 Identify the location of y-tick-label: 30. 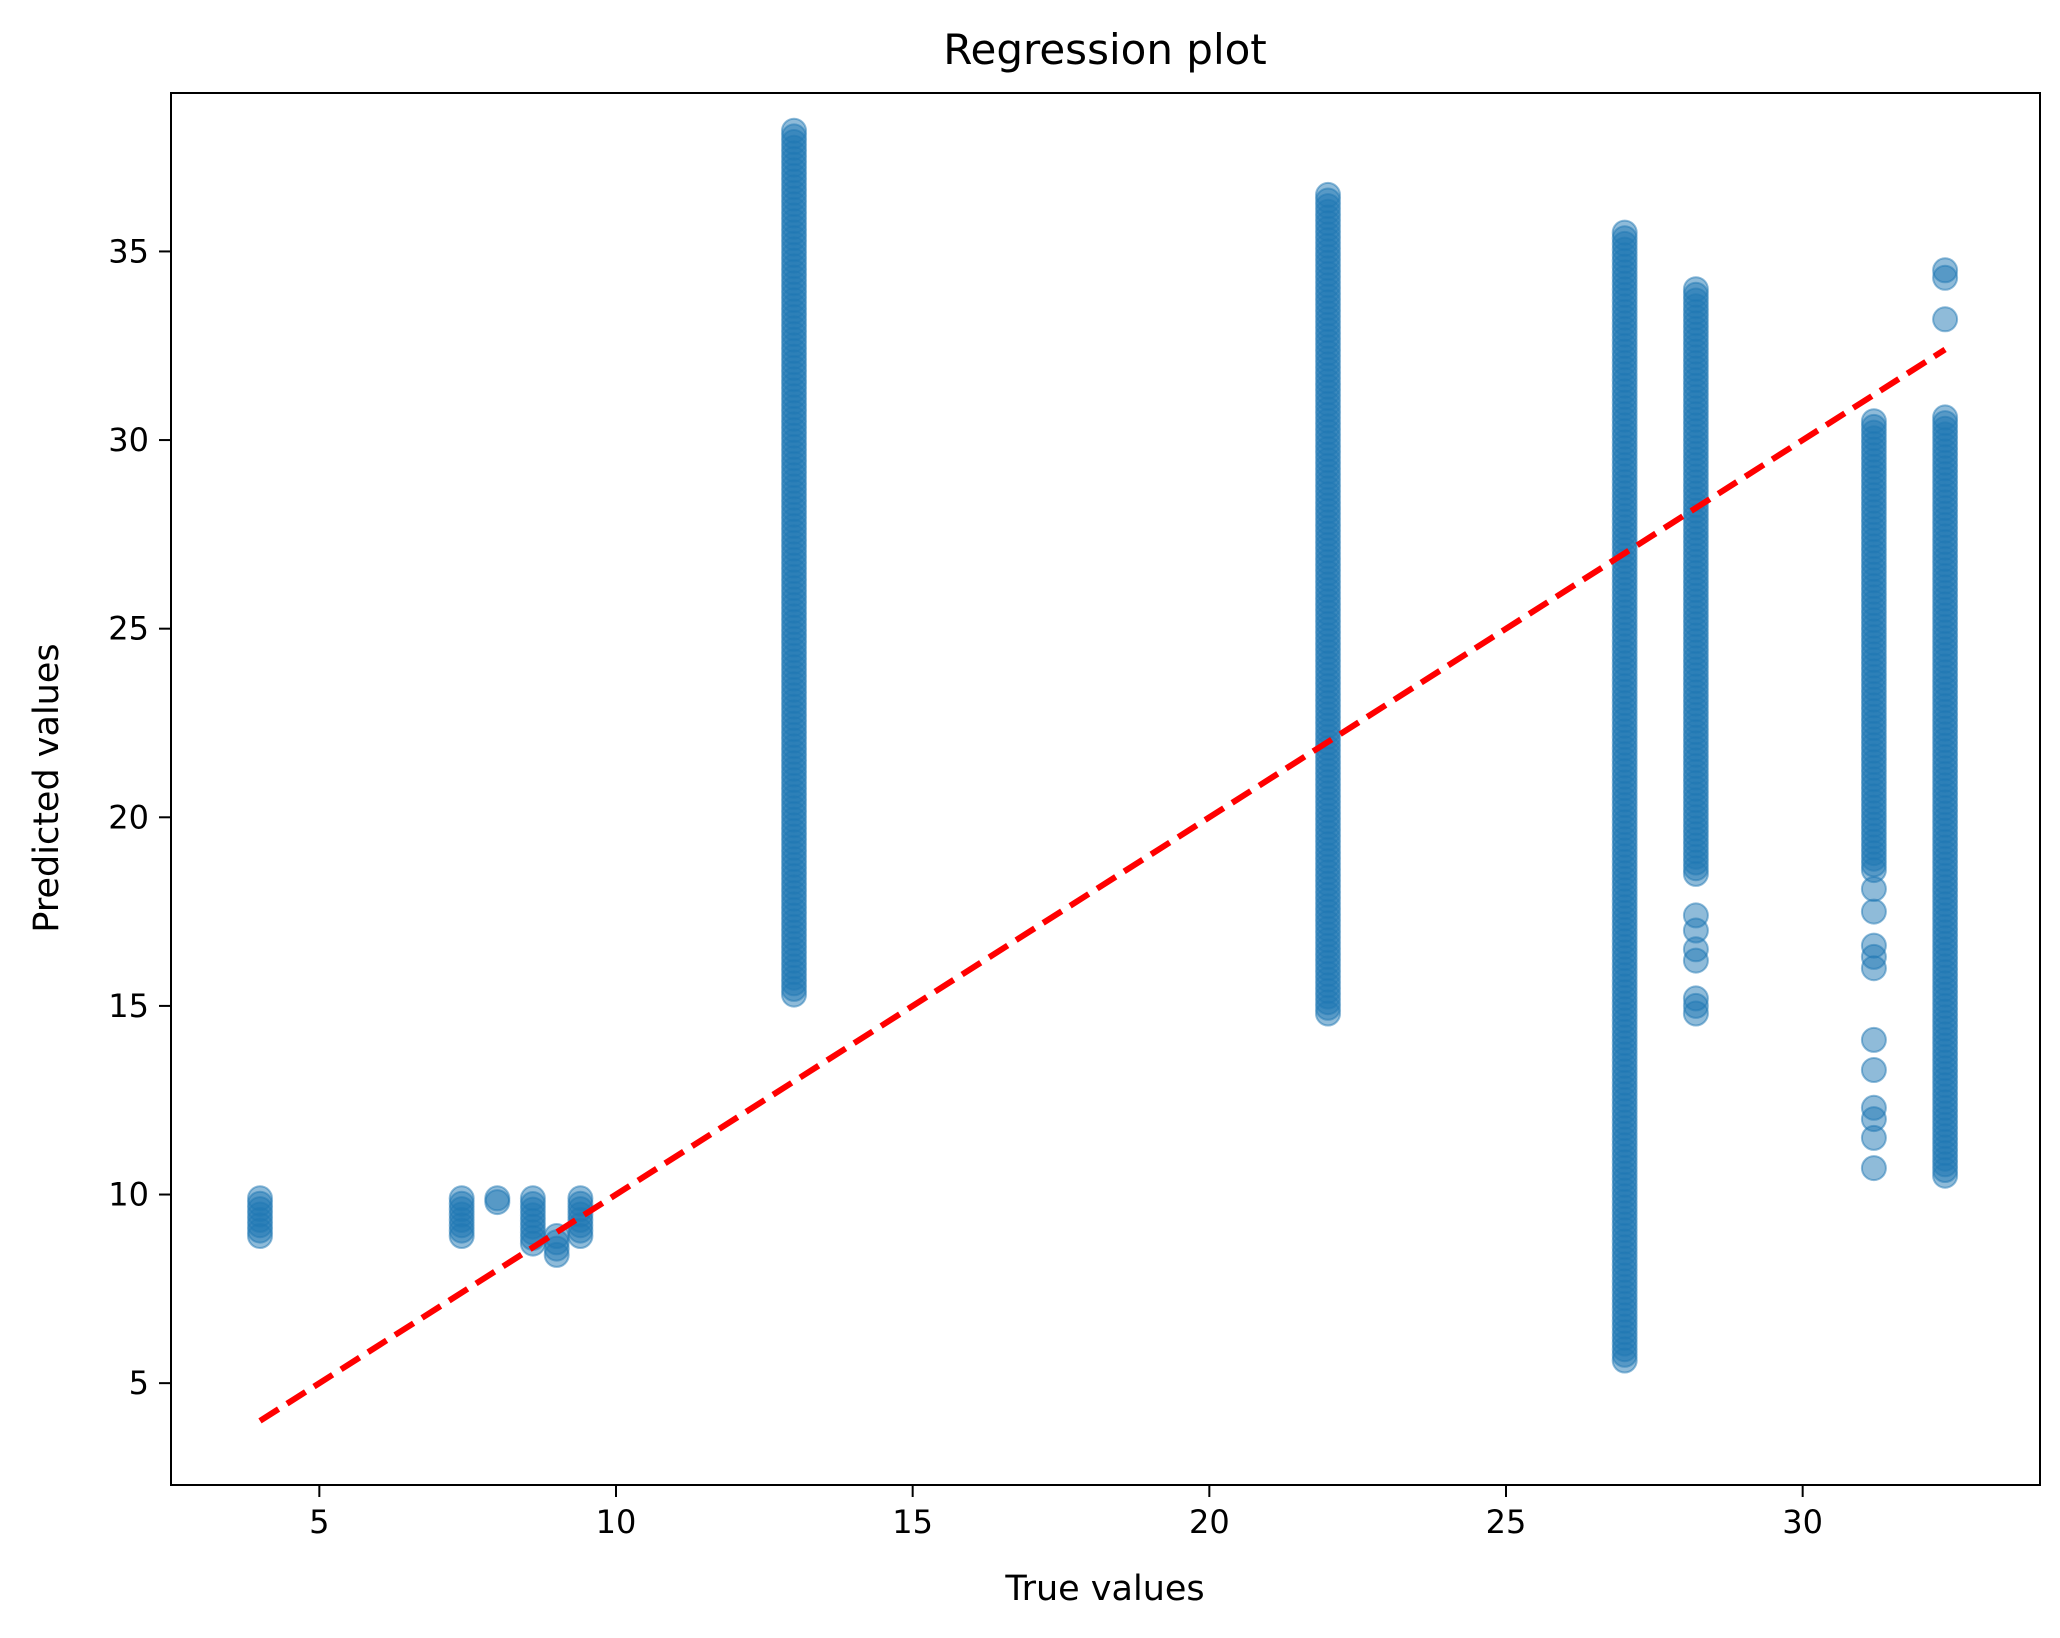
(128, 440).